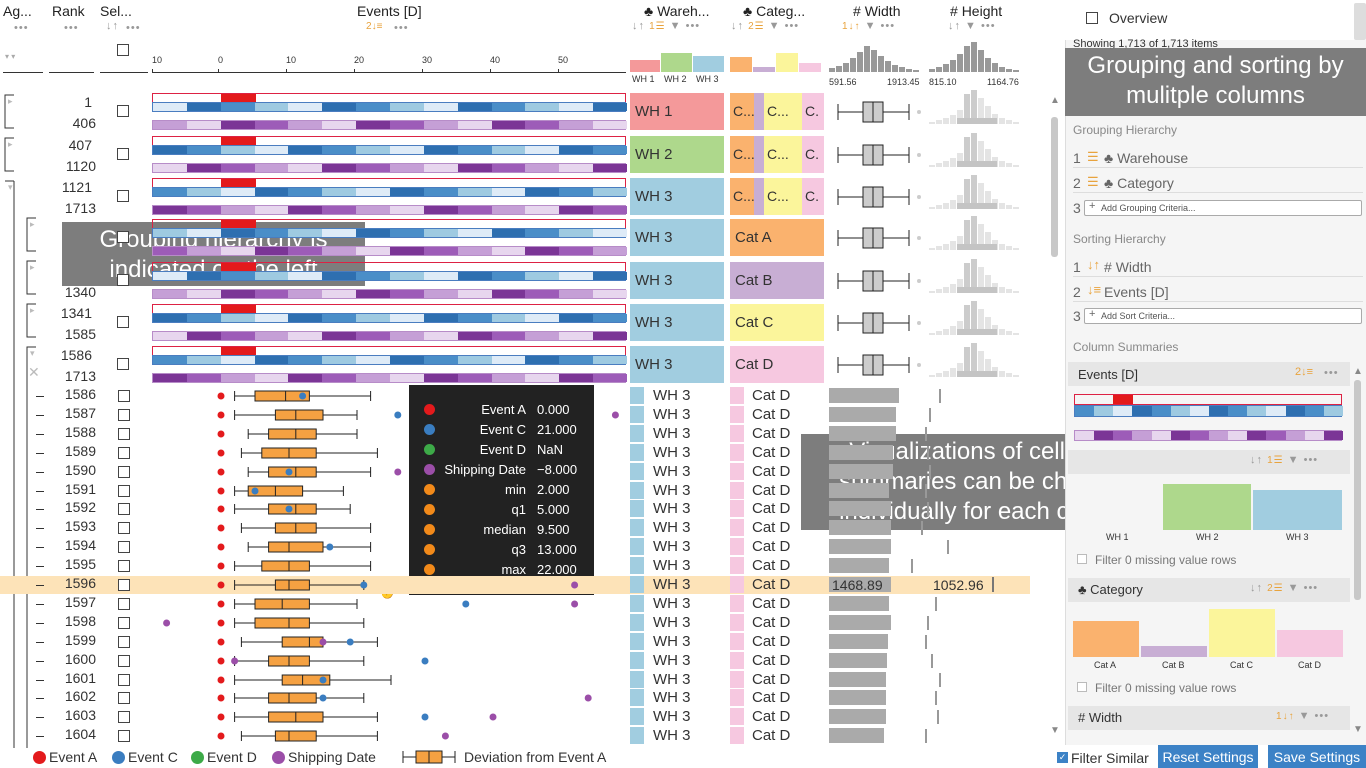 This screenshot has height=768, width=1366. I want to click on sidebar-collapse-handle, so click(1360, 21).